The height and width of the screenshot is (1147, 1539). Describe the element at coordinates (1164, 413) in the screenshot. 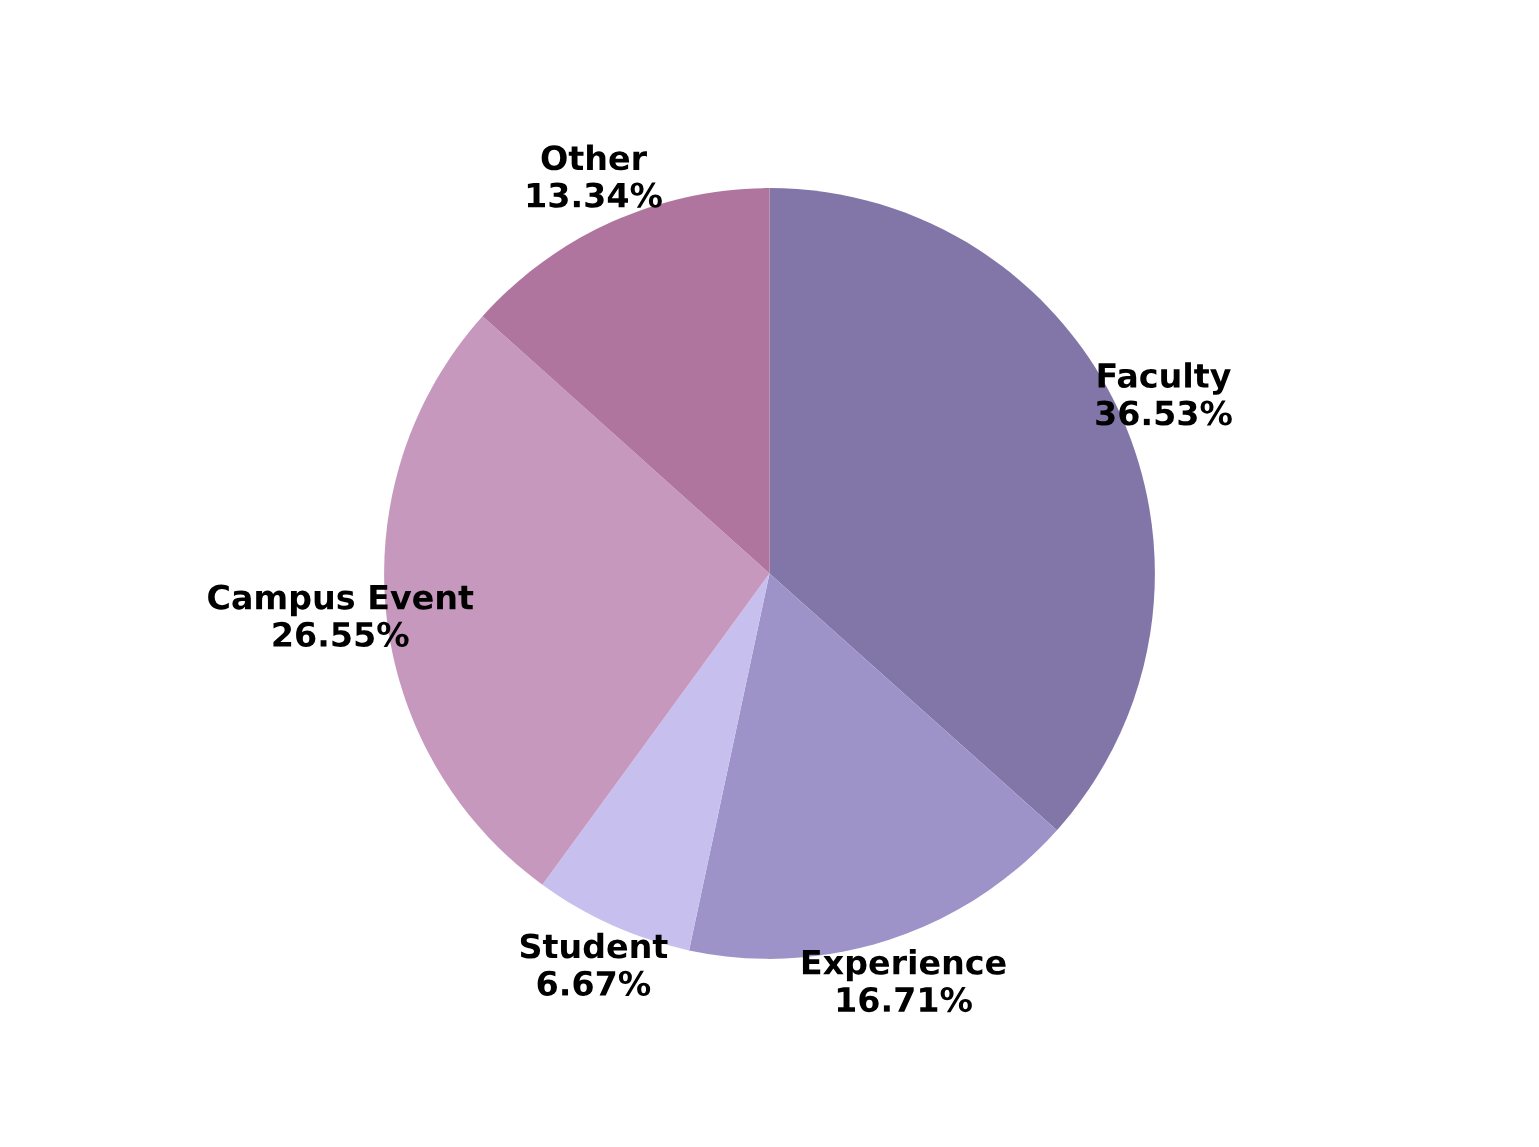

I see `data-label: 36.53%` at that location.